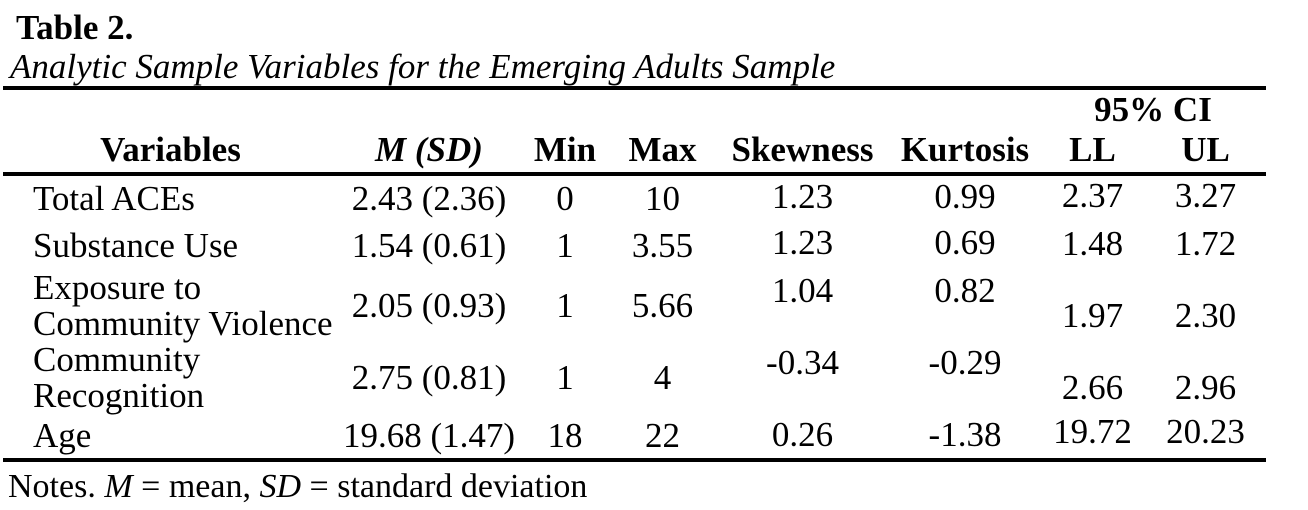  Describe the element at coordinates (662, 198) in the screenshot. I see `cell-max: 10` at that location.